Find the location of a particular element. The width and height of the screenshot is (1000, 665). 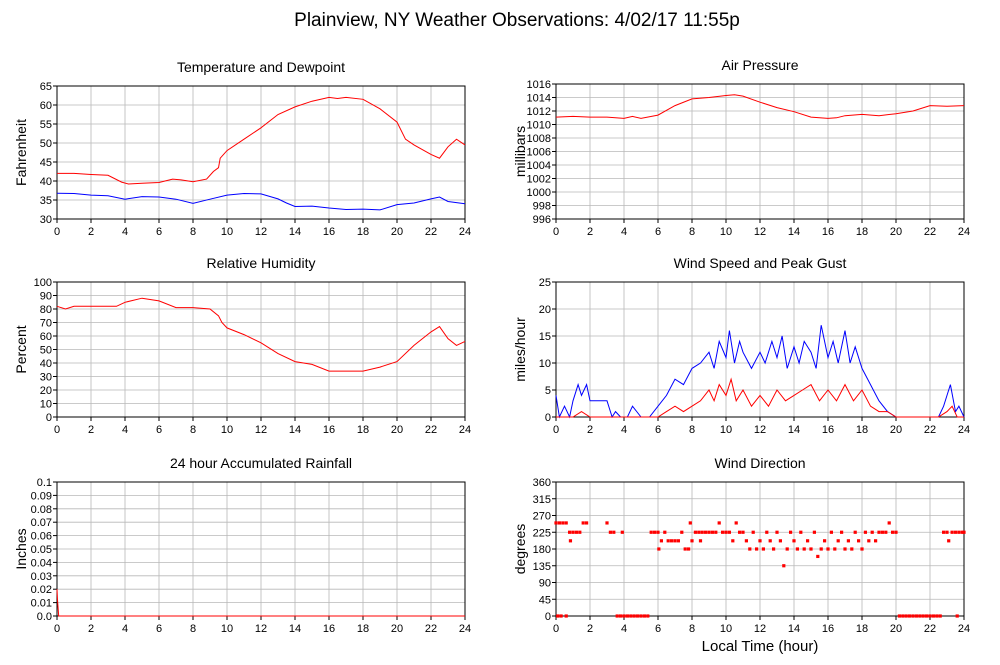

y-tick-label: 50 is located at coordinates (46, 144).